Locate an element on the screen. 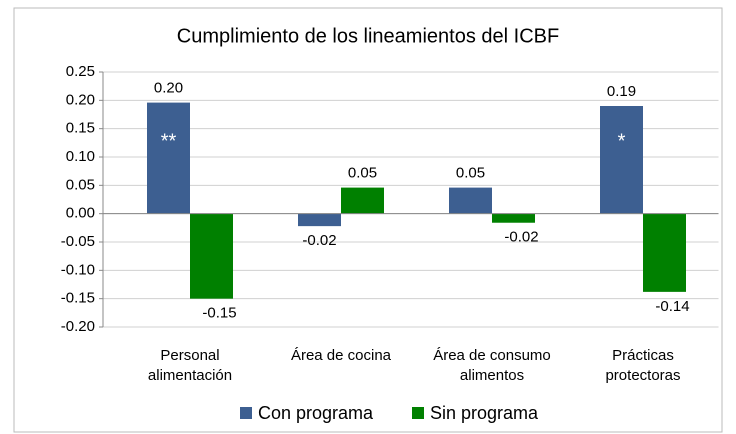 The image size is (736, 434). y-tick-label: -0.15 is located at coordinates (78, 298).